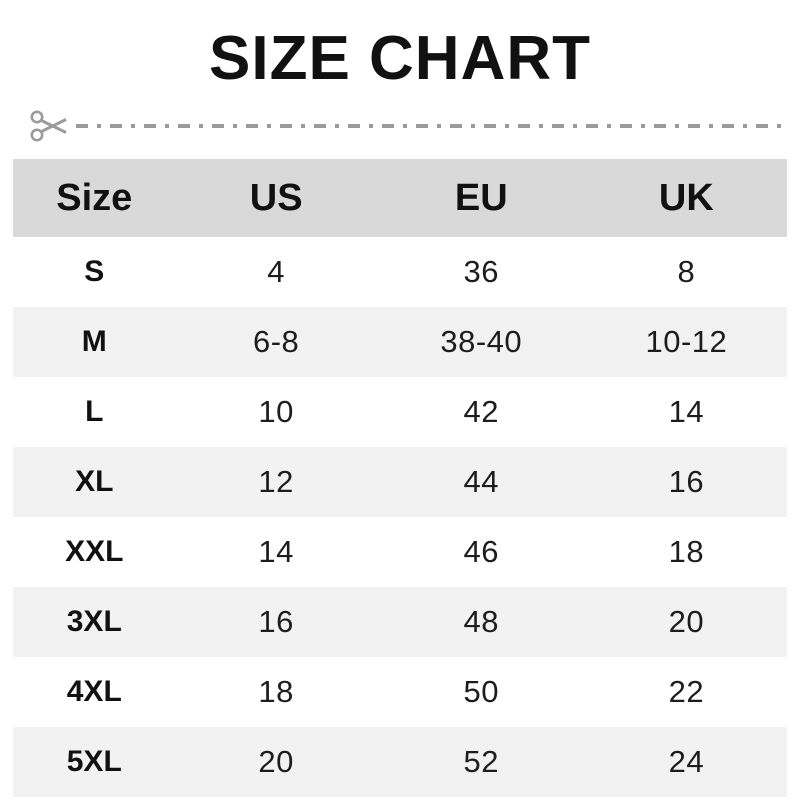 The width and height of the screenshot is (800, 800). Describe the element at coordinates (481, 197) in the screenshot. I see `column-header-eu: EU` at that location.